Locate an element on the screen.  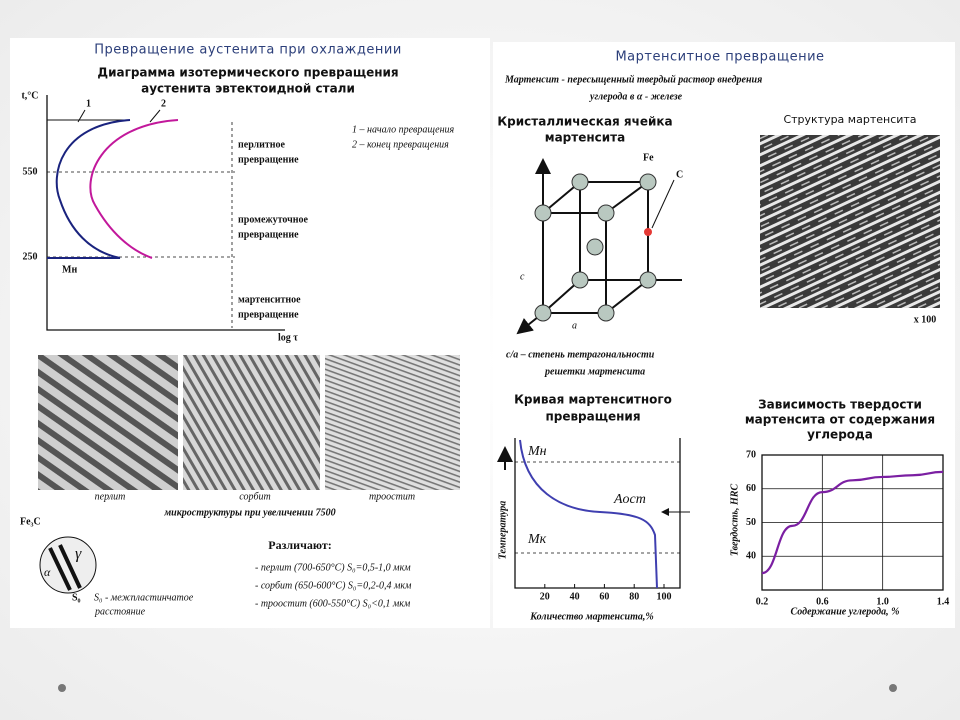
curve-label: Mн is located at coordinates (537, 451).